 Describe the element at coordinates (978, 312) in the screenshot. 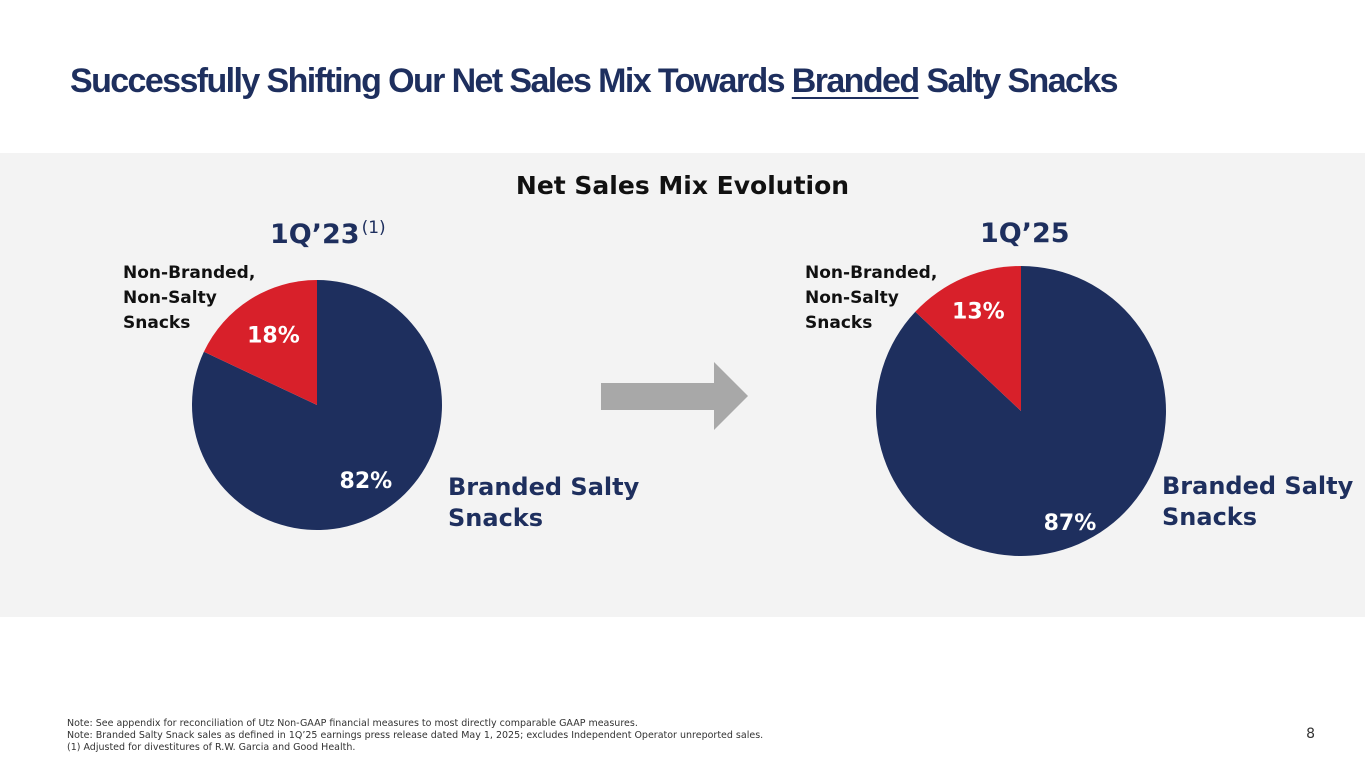

I see `pie-label-nonbranded: 13%` at that location.